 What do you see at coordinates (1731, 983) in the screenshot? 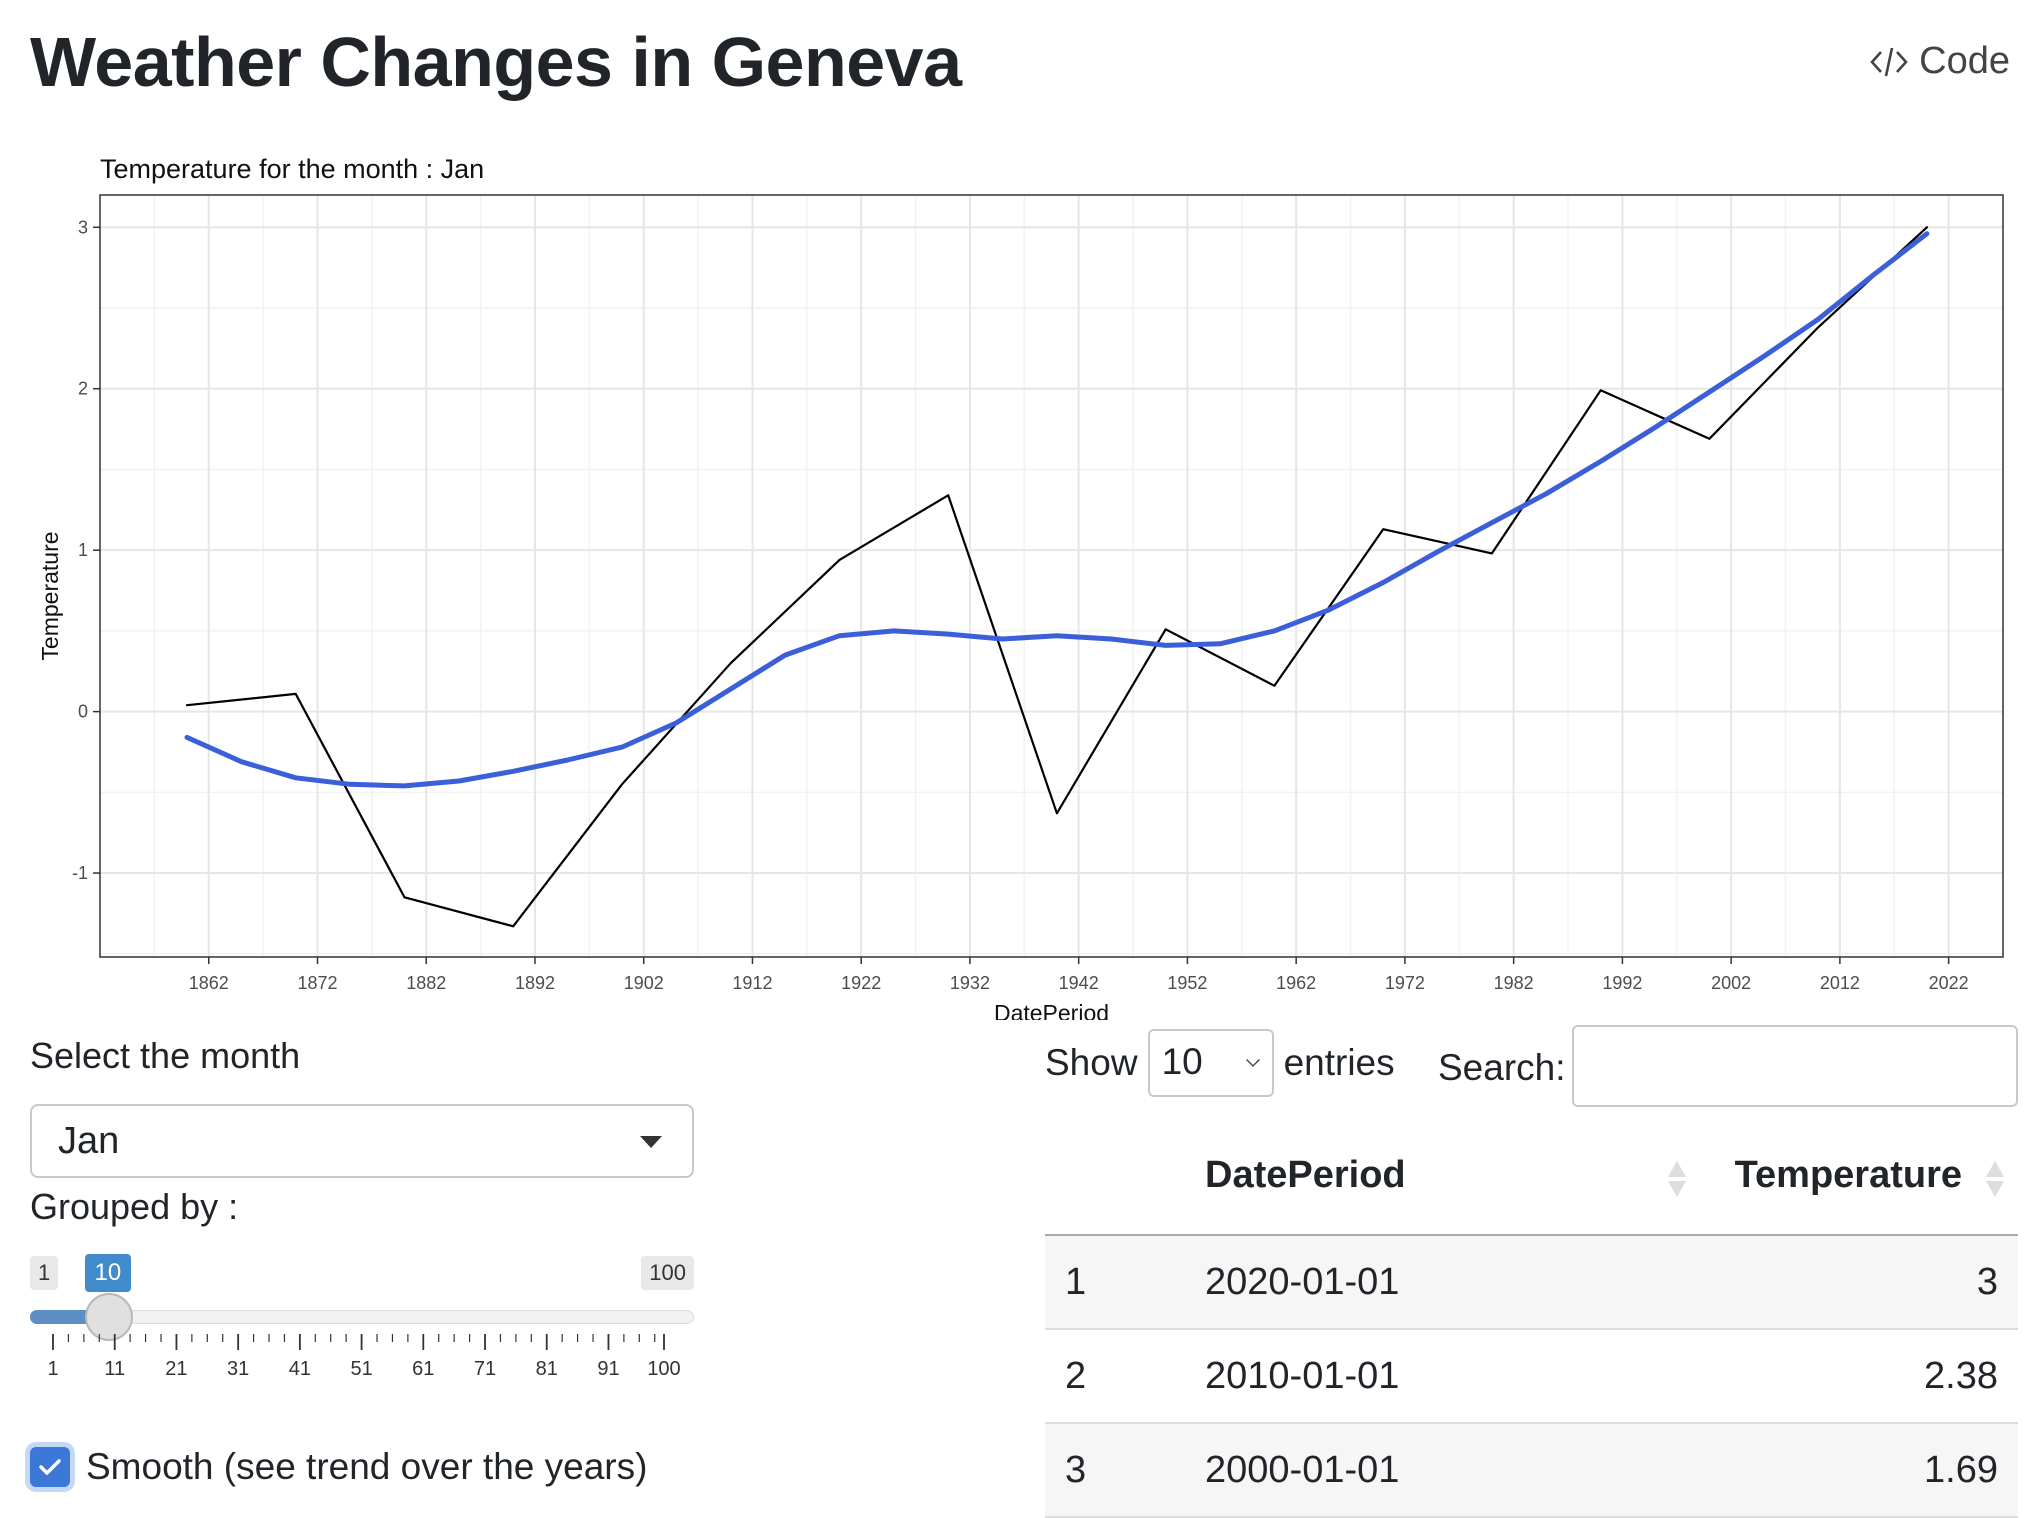
I see `x-tick-label: 2002` at bounding box center [1731, 983].